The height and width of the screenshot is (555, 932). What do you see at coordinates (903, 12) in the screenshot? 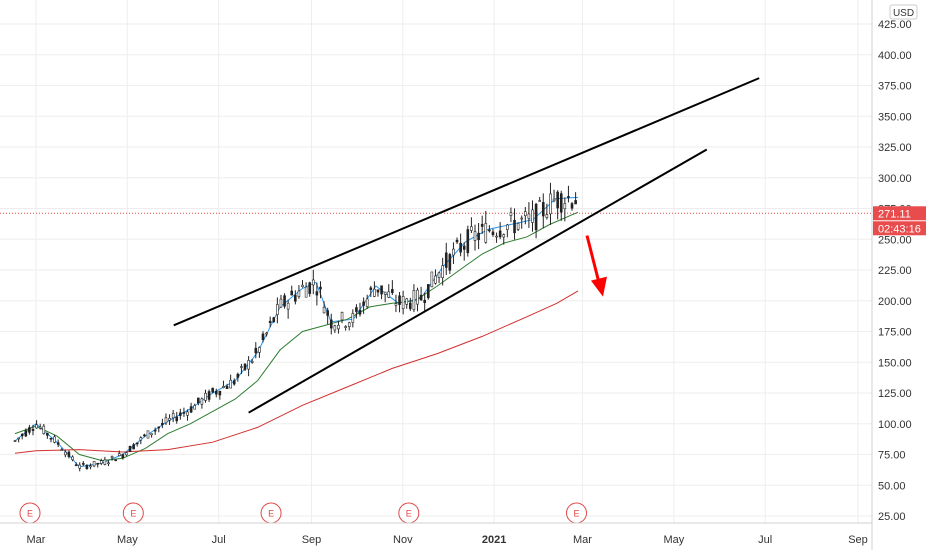
I see `currency-box` at bounding box center [903, 12].